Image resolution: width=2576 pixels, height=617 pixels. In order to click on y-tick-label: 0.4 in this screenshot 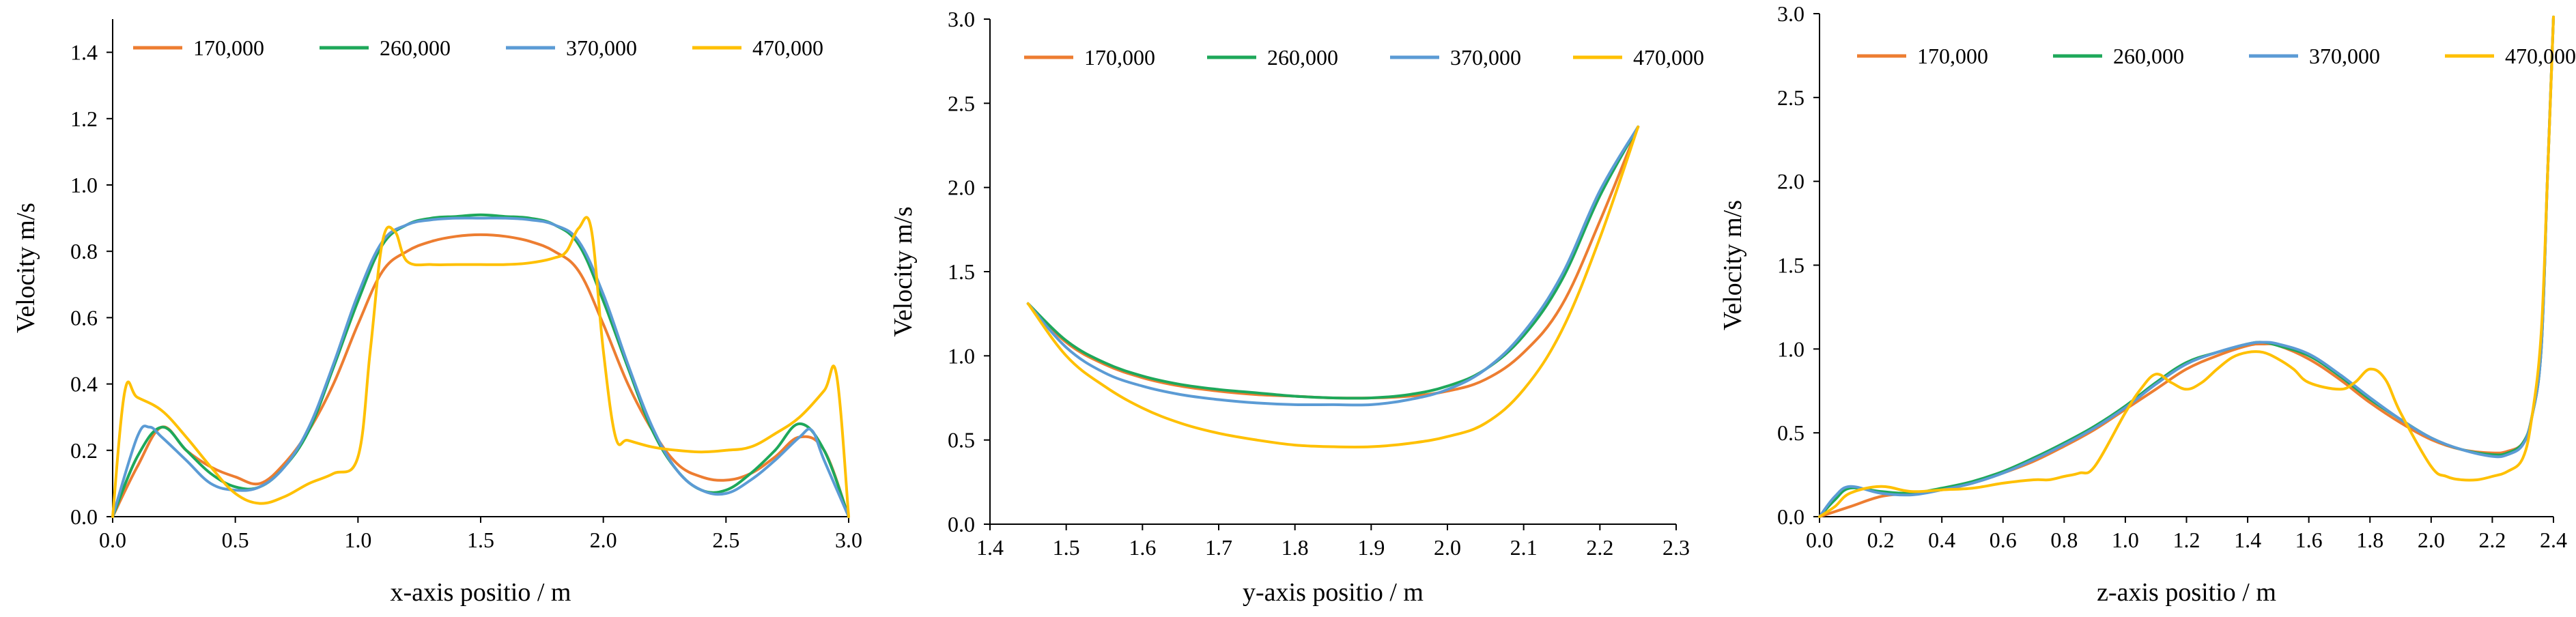, I will do `click(84, 384)`.